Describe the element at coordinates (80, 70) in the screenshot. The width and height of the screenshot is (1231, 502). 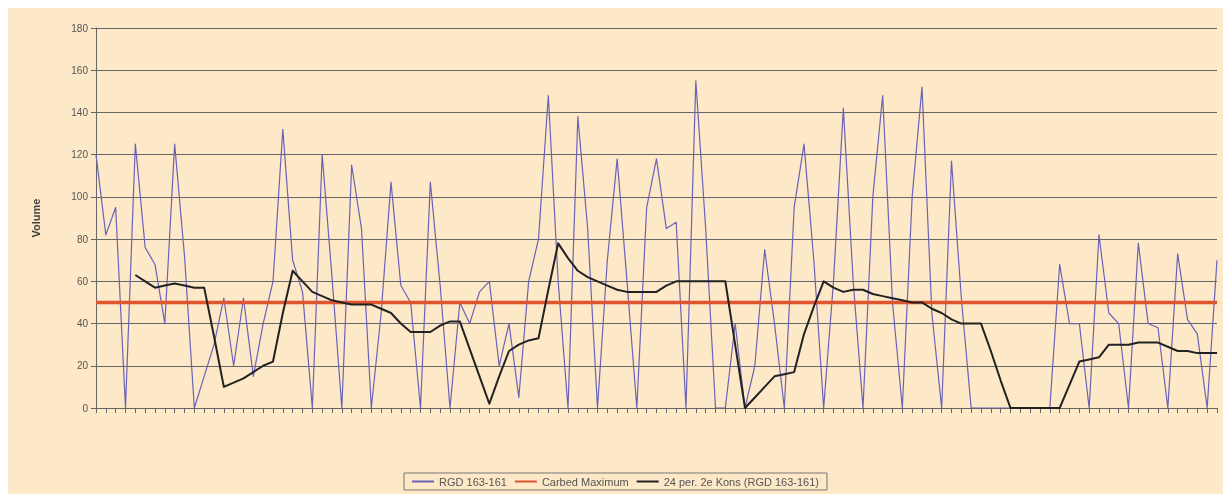
I see `y-tick-label: 160` at that location.